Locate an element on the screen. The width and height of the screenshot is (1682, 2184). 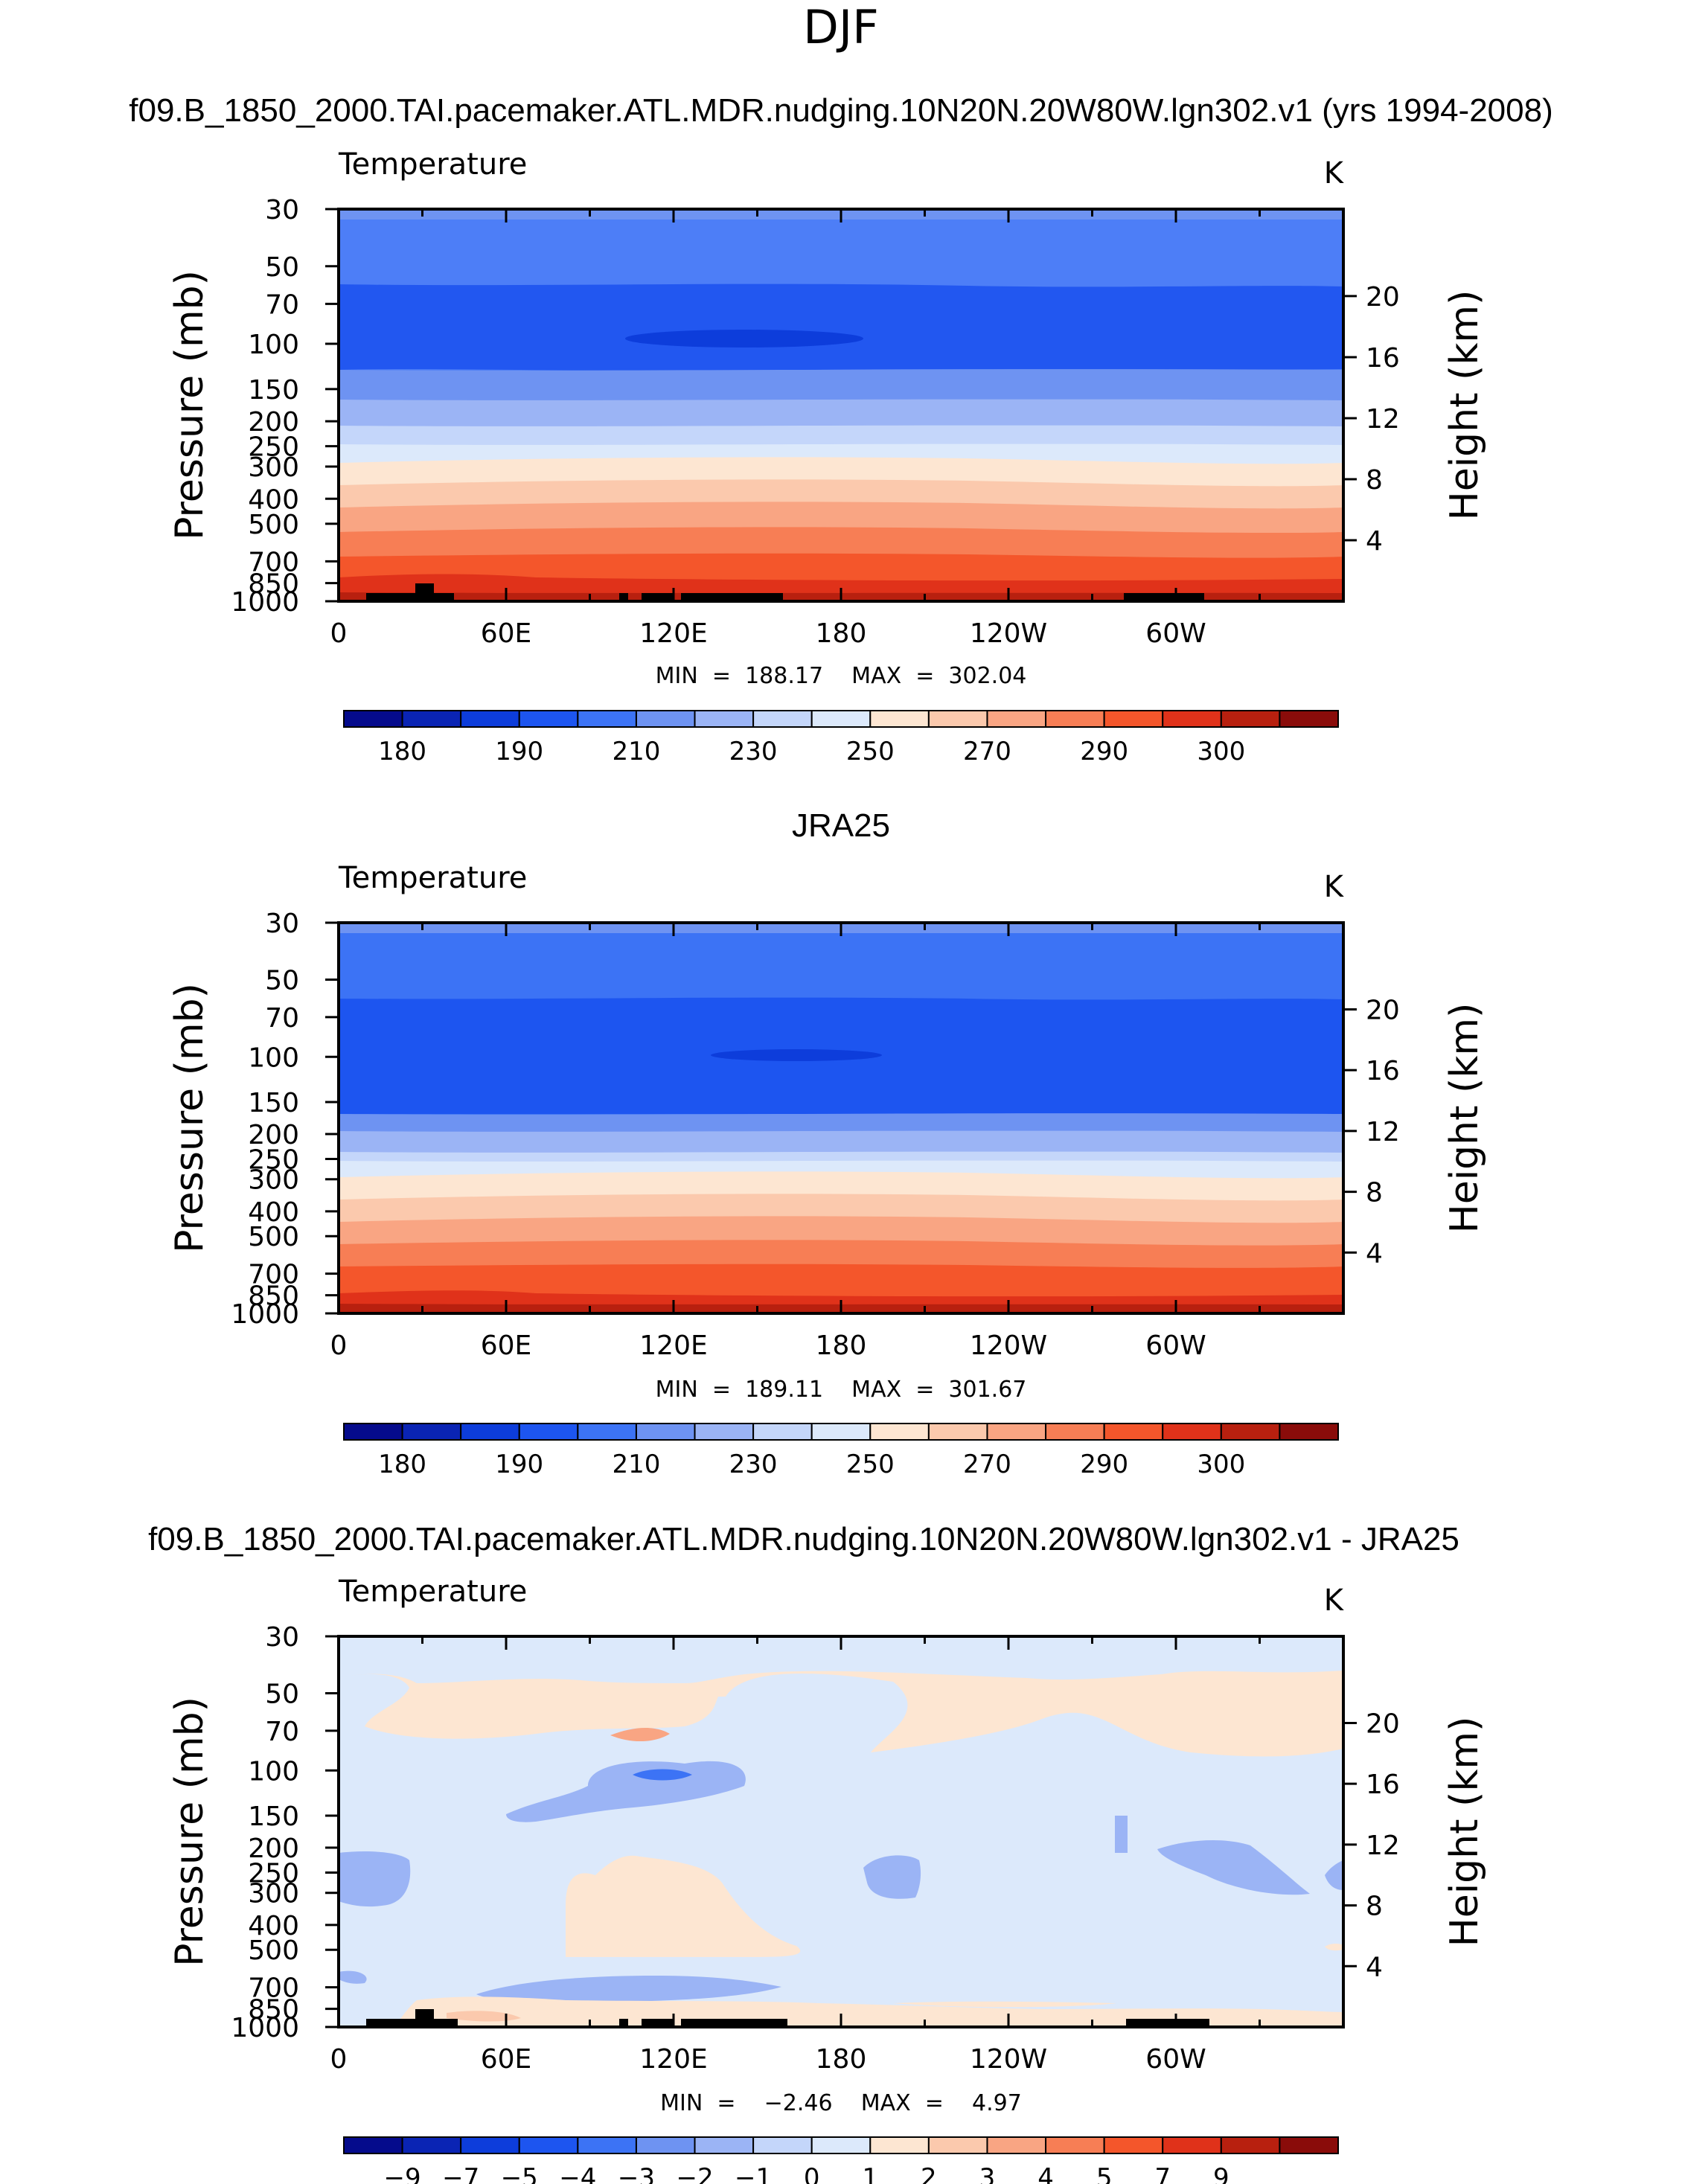
min-max-stats: MIN = 189.11 MAX = 301.67 is located at coordinates (842, 1390).